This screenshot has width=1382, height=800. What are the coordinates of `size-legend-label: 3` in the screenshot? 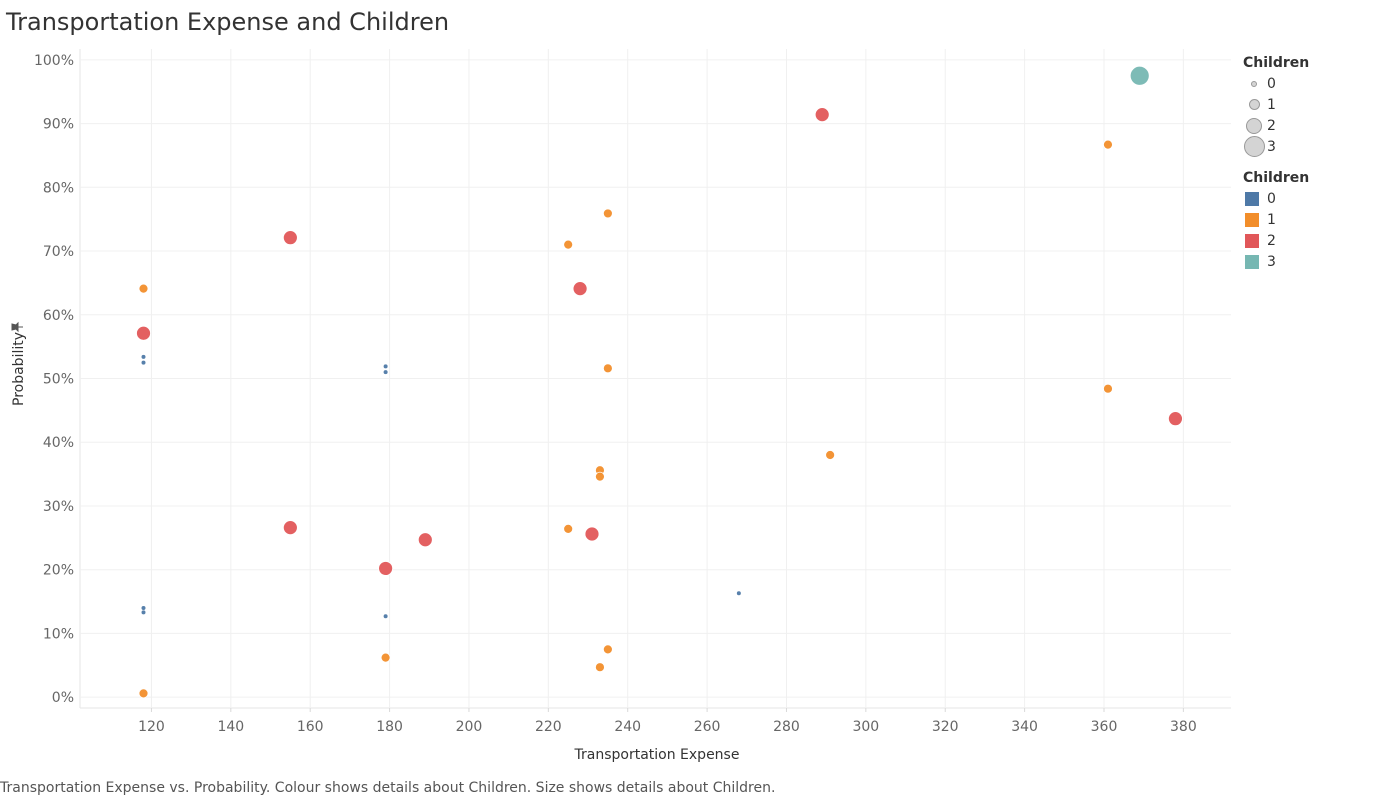 It's located at (1271, 146).